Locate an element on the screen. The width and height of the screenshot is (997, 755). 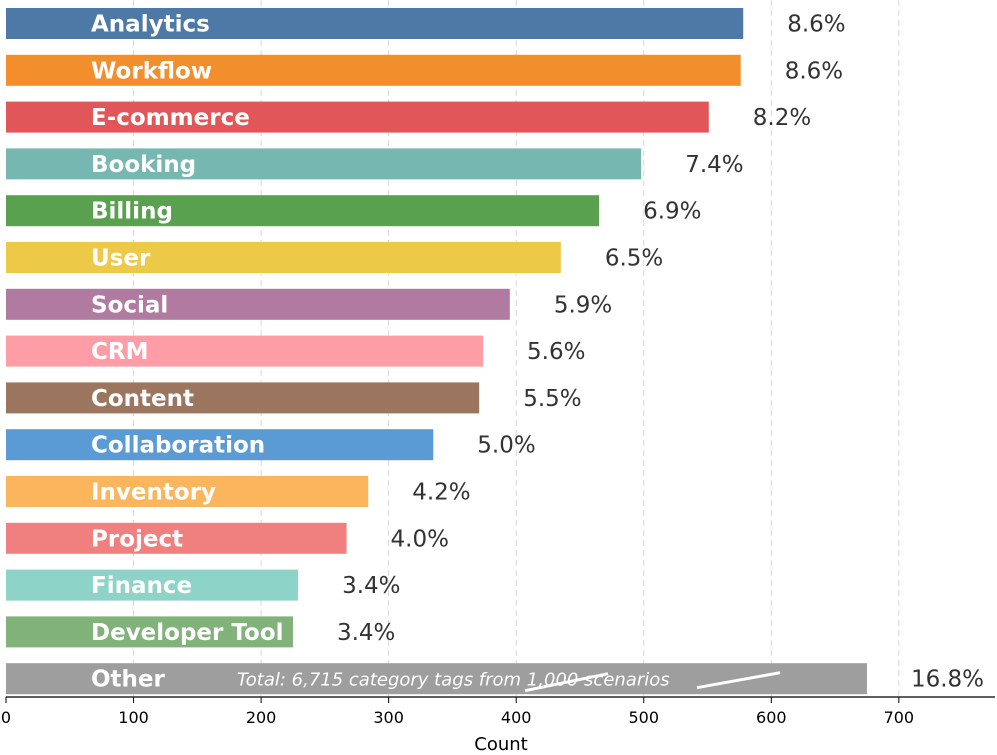
bar-percent-label: 4.2% is located at coordinates (441, 493).